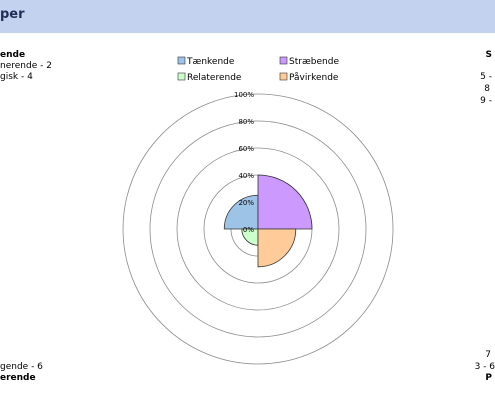 This screenshot has height=400, width=495. What do you see at coordinates (26, 66) in the screenshot?
I see `left-top-item-1: nerende - 2` at bounding box center [26, 66].